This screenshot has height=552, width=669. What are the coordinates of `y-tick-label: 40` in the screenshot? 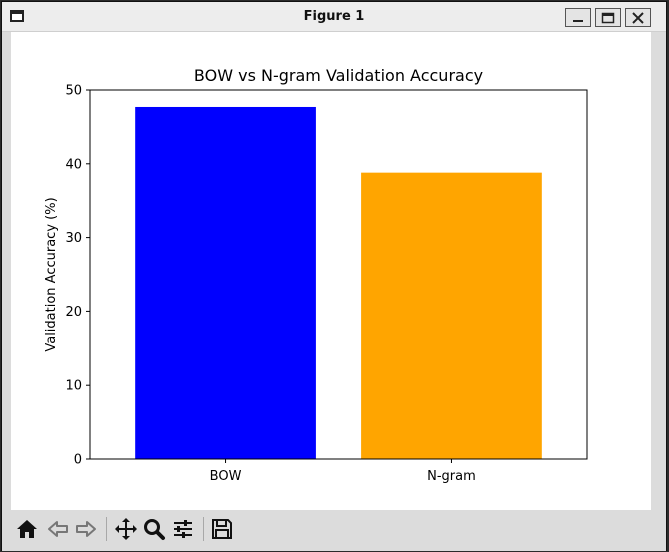 It's located at (73, 164).